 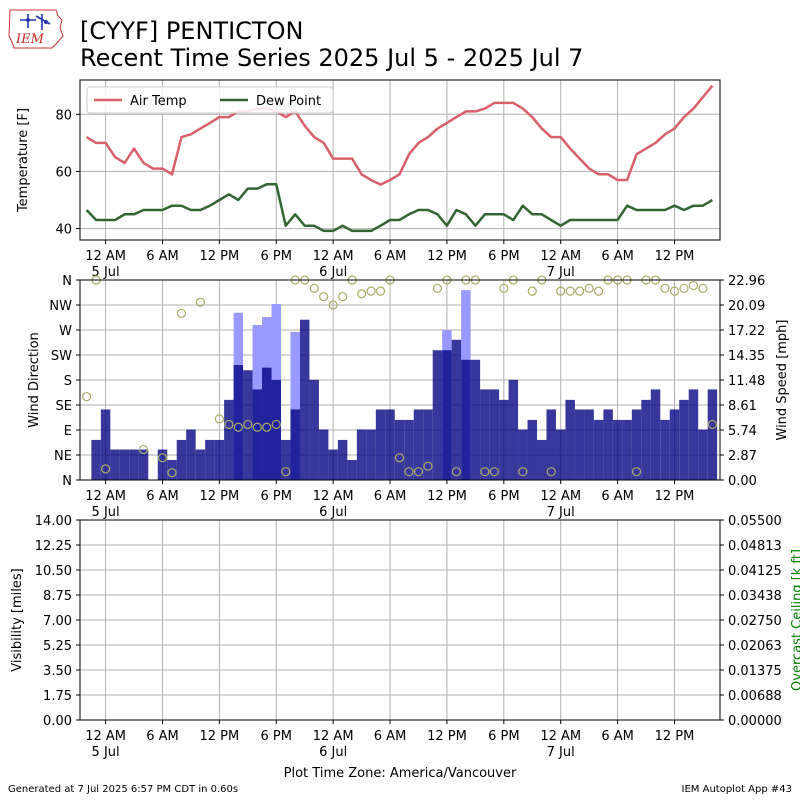 I want to click on vis-xtick-label: 6 PM, so click(x=503, y=736).